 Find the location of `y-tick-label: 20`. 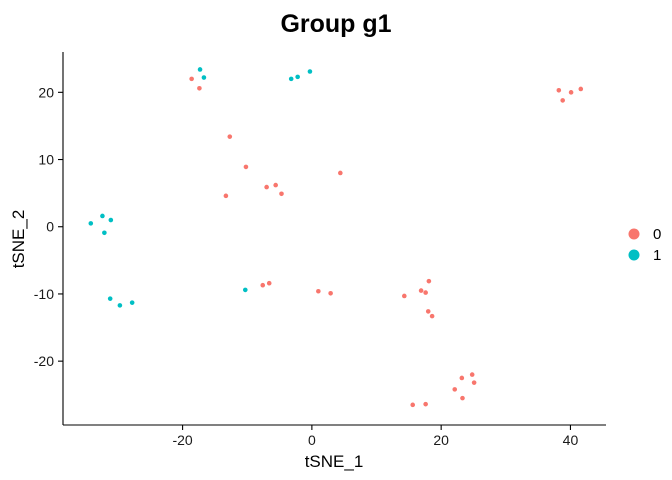

y-tick-label: 20 is located at coordinates (46, 92).